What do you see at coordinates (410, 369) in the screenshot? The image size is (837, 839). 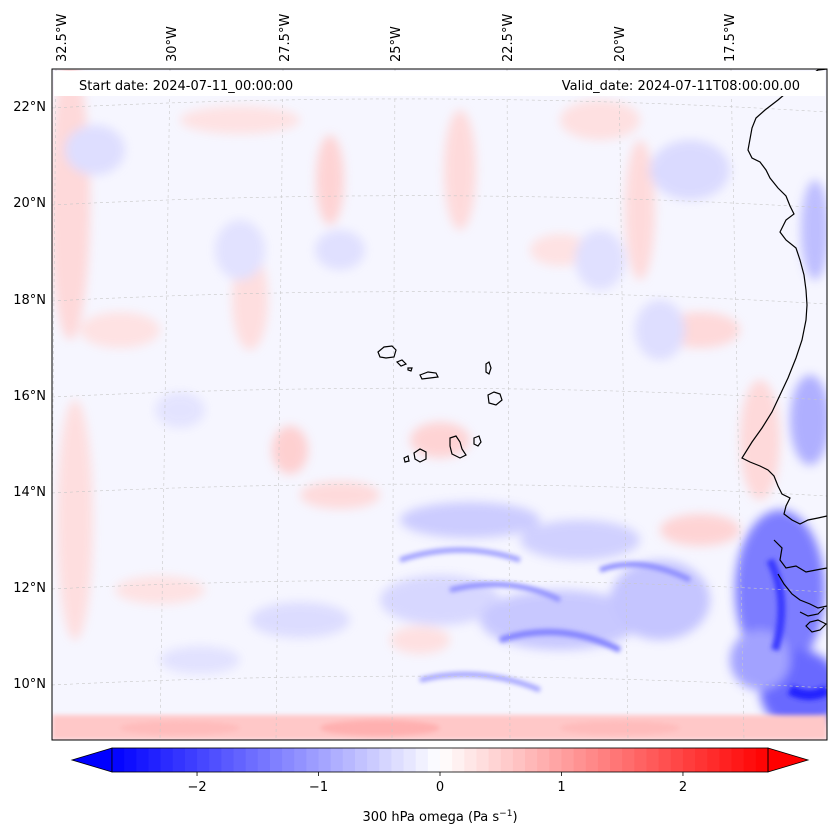 I see `island-santa-luzia` at bounding box center [410, 369].